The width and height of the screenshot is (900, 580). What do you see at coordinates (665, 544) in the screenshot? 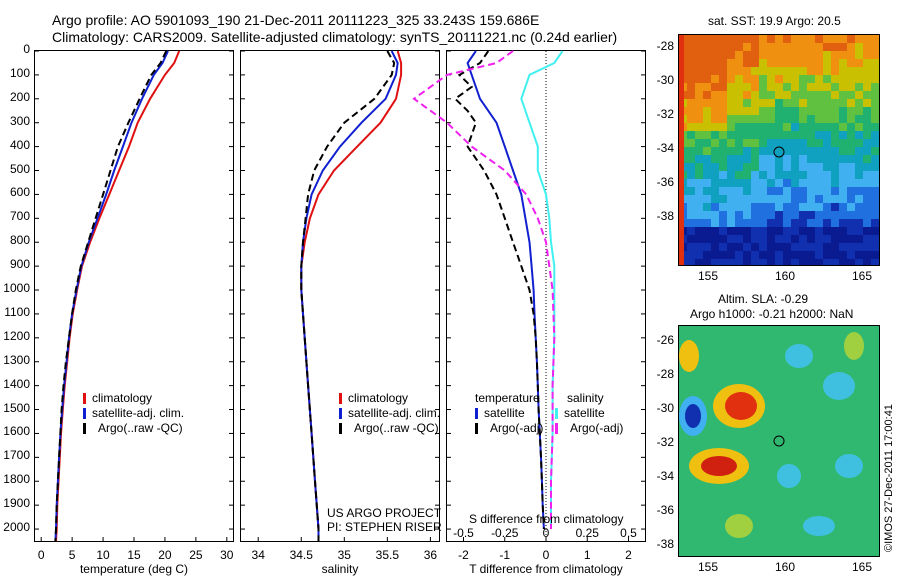
I see `sla-y-tick: -38` at bounding box center [665, 544].